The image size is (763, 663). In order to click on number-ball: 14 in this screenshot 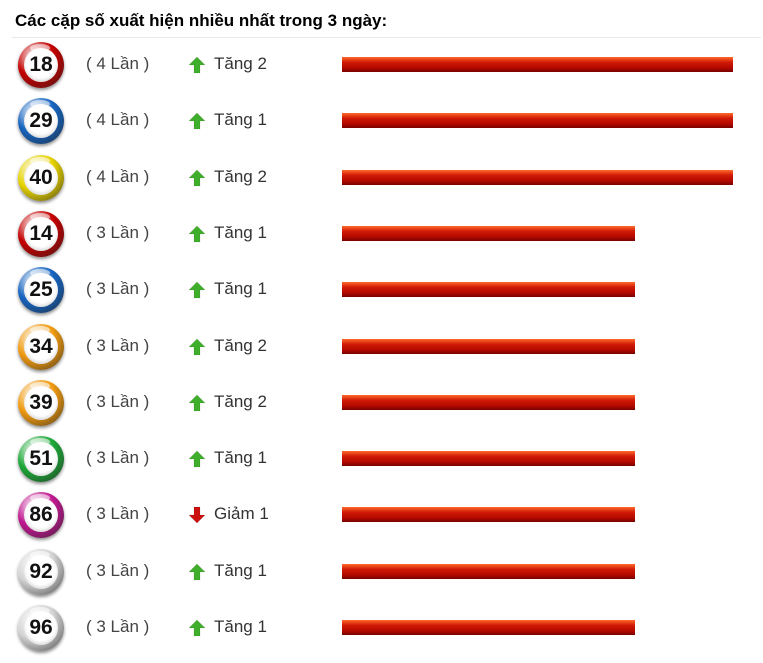, I will do `click(41, 234)`.